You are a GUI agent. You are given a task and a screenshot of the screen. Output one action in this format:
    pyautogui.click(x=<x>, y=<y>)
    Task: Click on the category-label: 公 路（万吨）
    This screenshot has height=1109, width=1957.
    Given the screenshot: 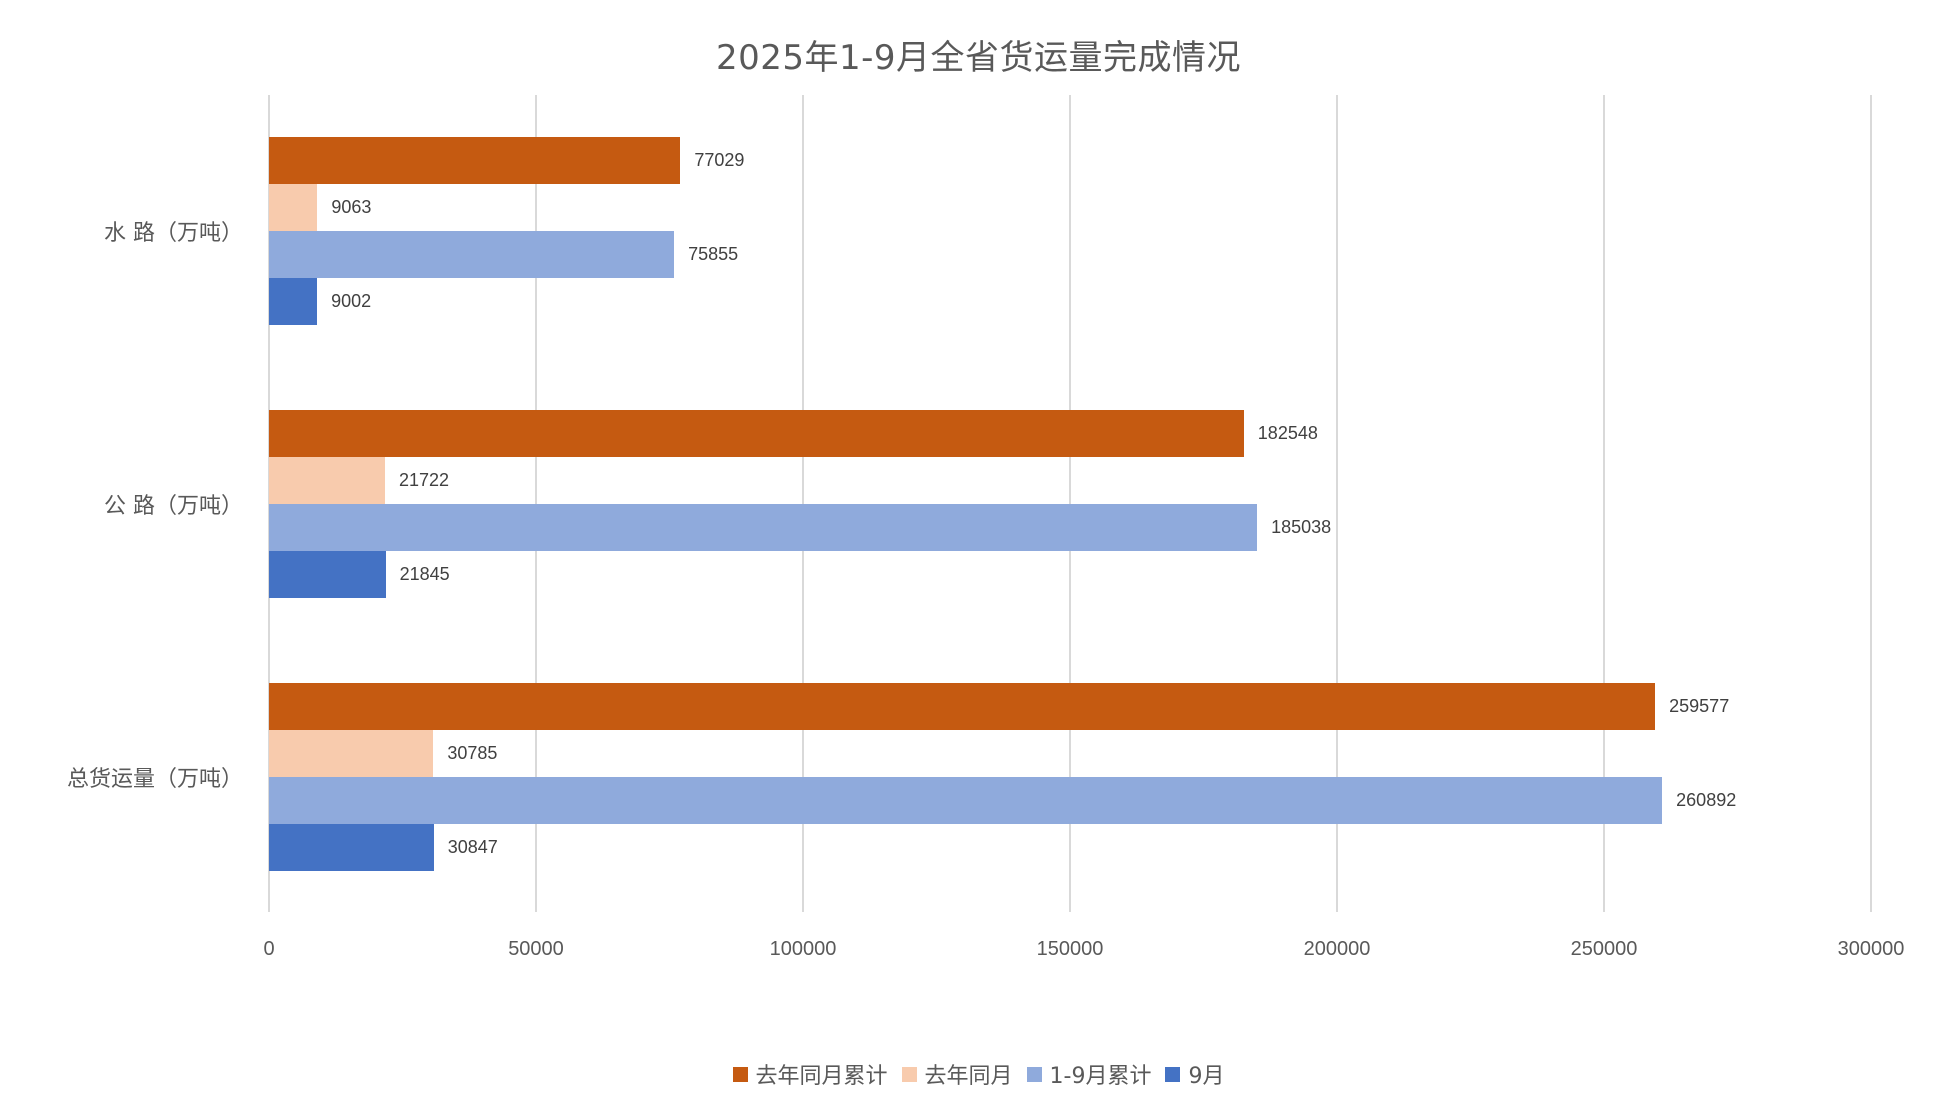 What is the action you would take?
    pyautogui.click(x=173, y=506)
    